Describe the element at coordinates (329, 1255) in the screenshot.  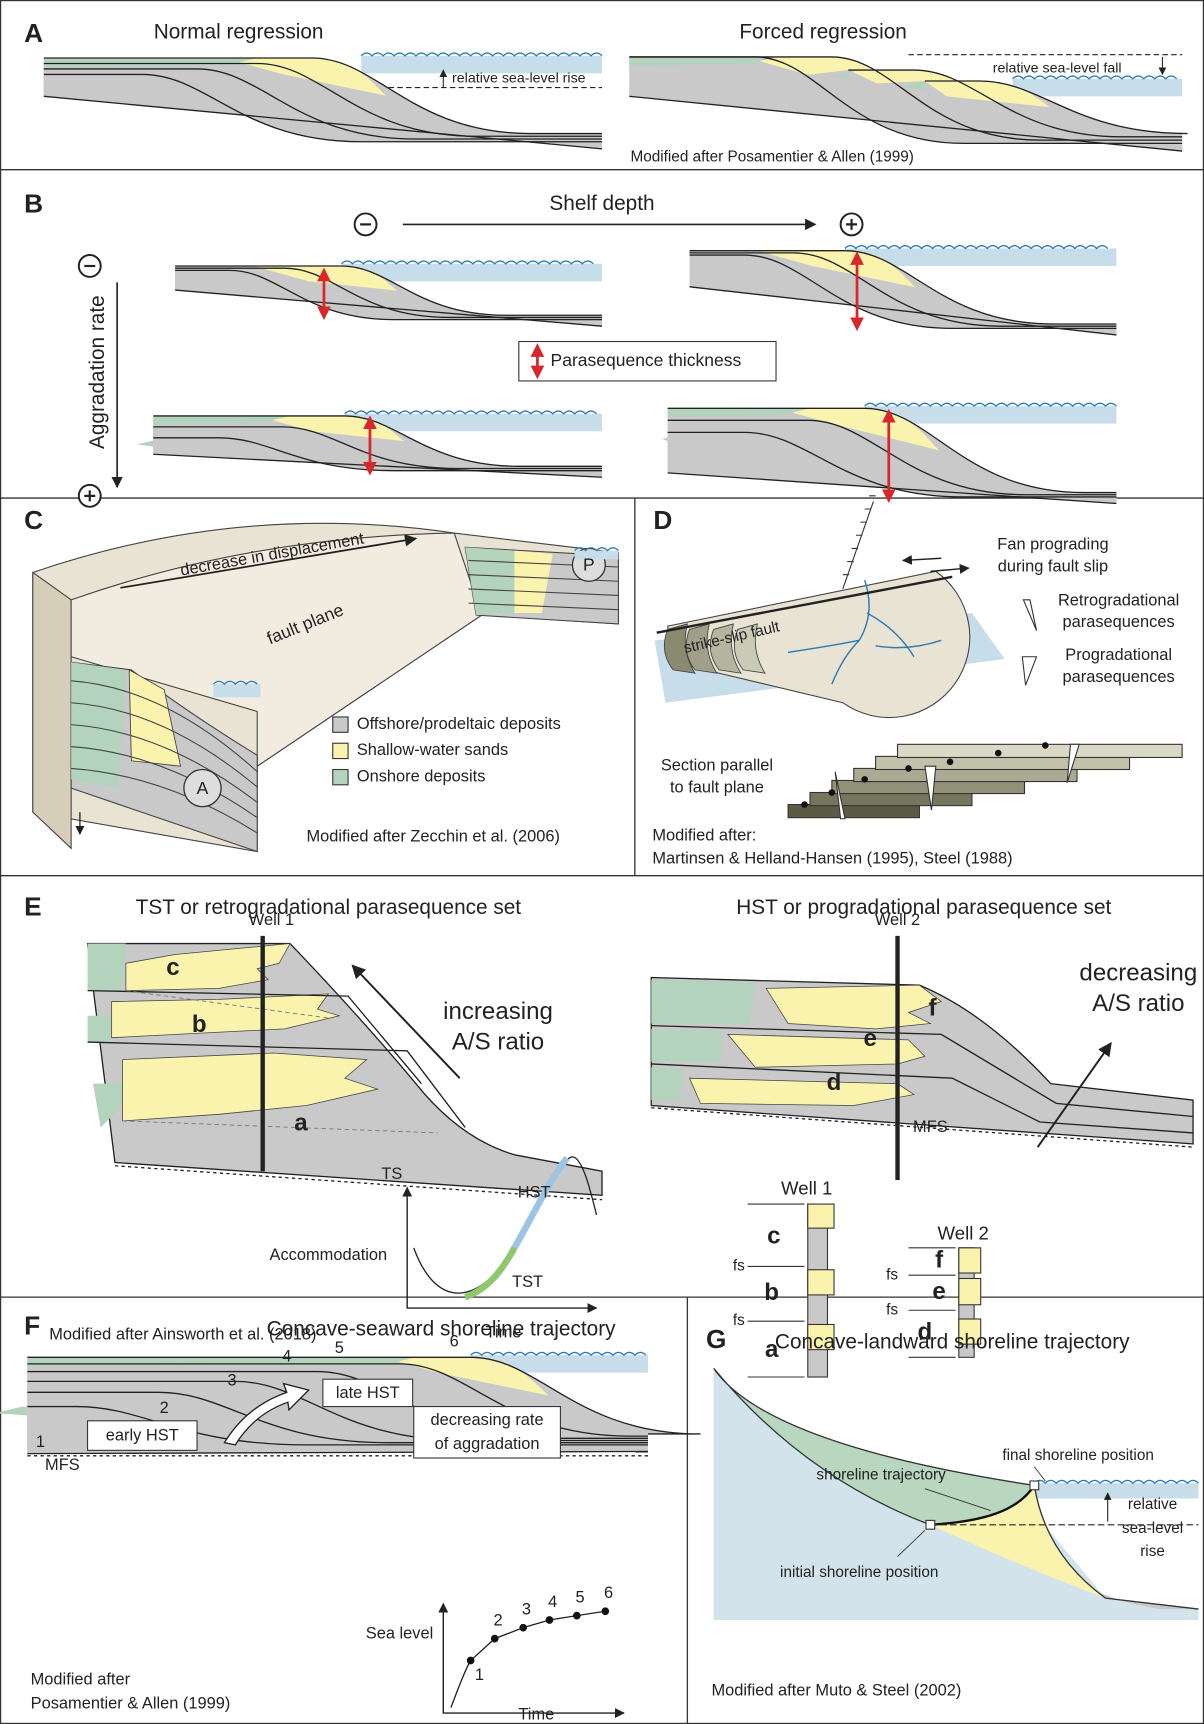
I see `label: Accommodation` at that location.